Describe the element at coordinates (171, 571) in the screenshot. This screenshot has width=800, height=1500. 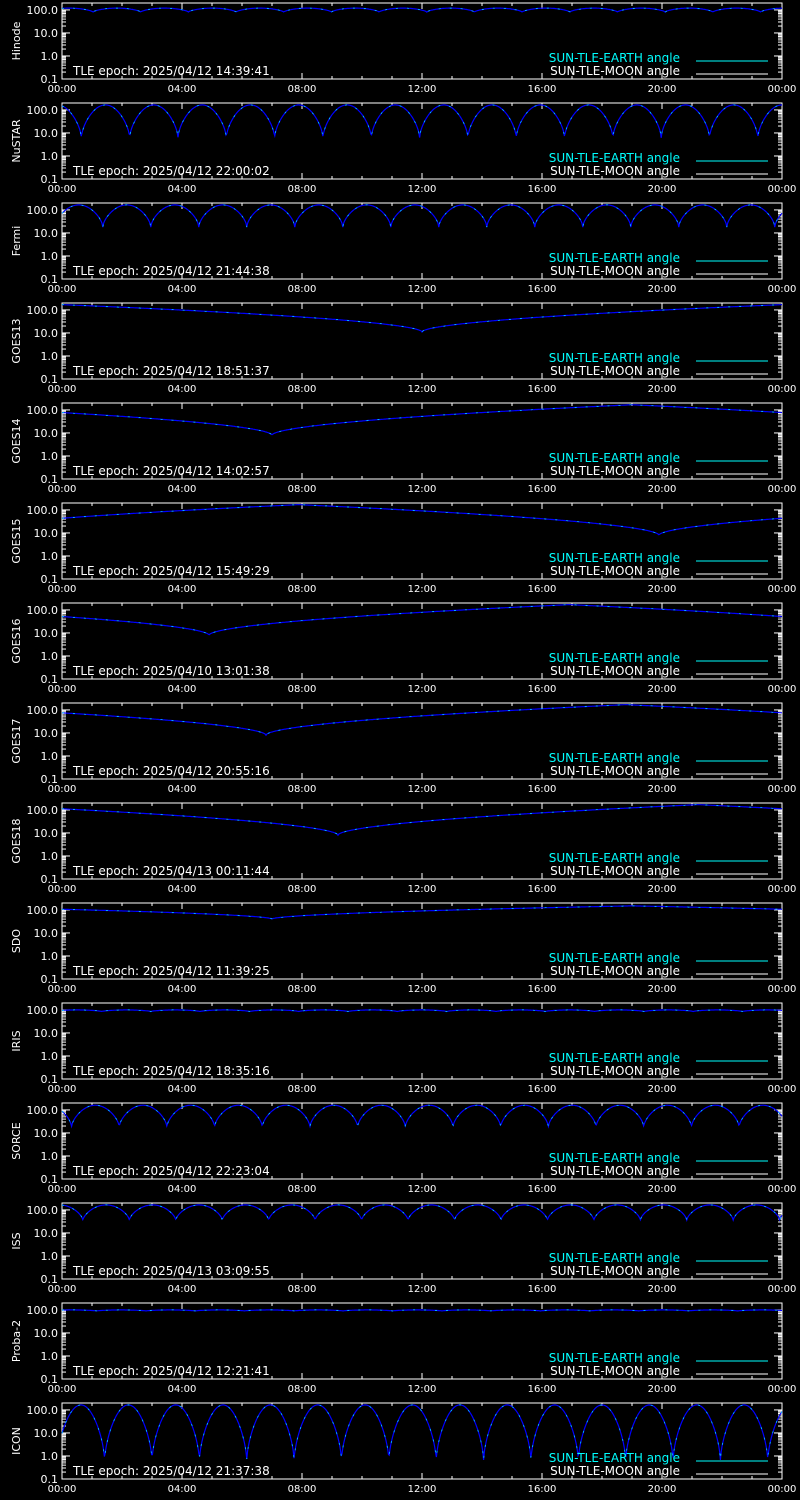
I see `tle-epoch-text: TLE epoch: 2025/04/12 15:49:29` at that location.